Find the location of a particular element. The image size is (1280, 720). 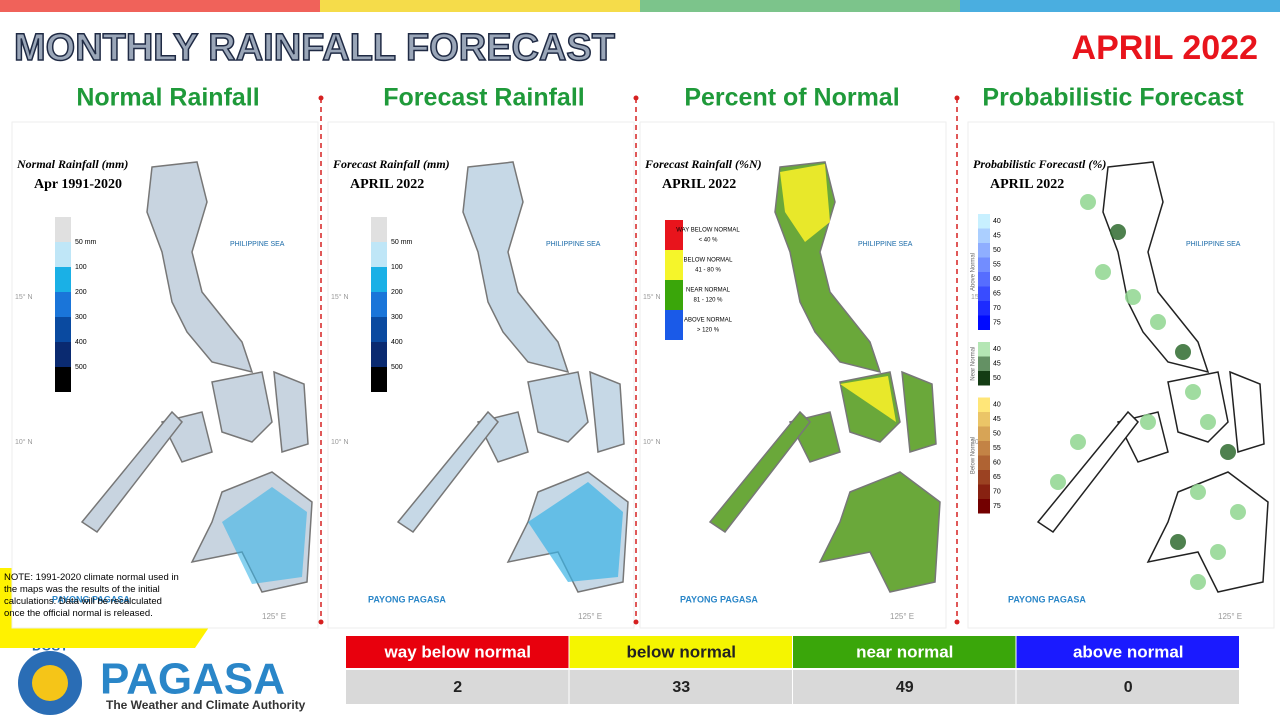

map-title: Normal Rainfall (mm) is located at coordinates (72, 164).